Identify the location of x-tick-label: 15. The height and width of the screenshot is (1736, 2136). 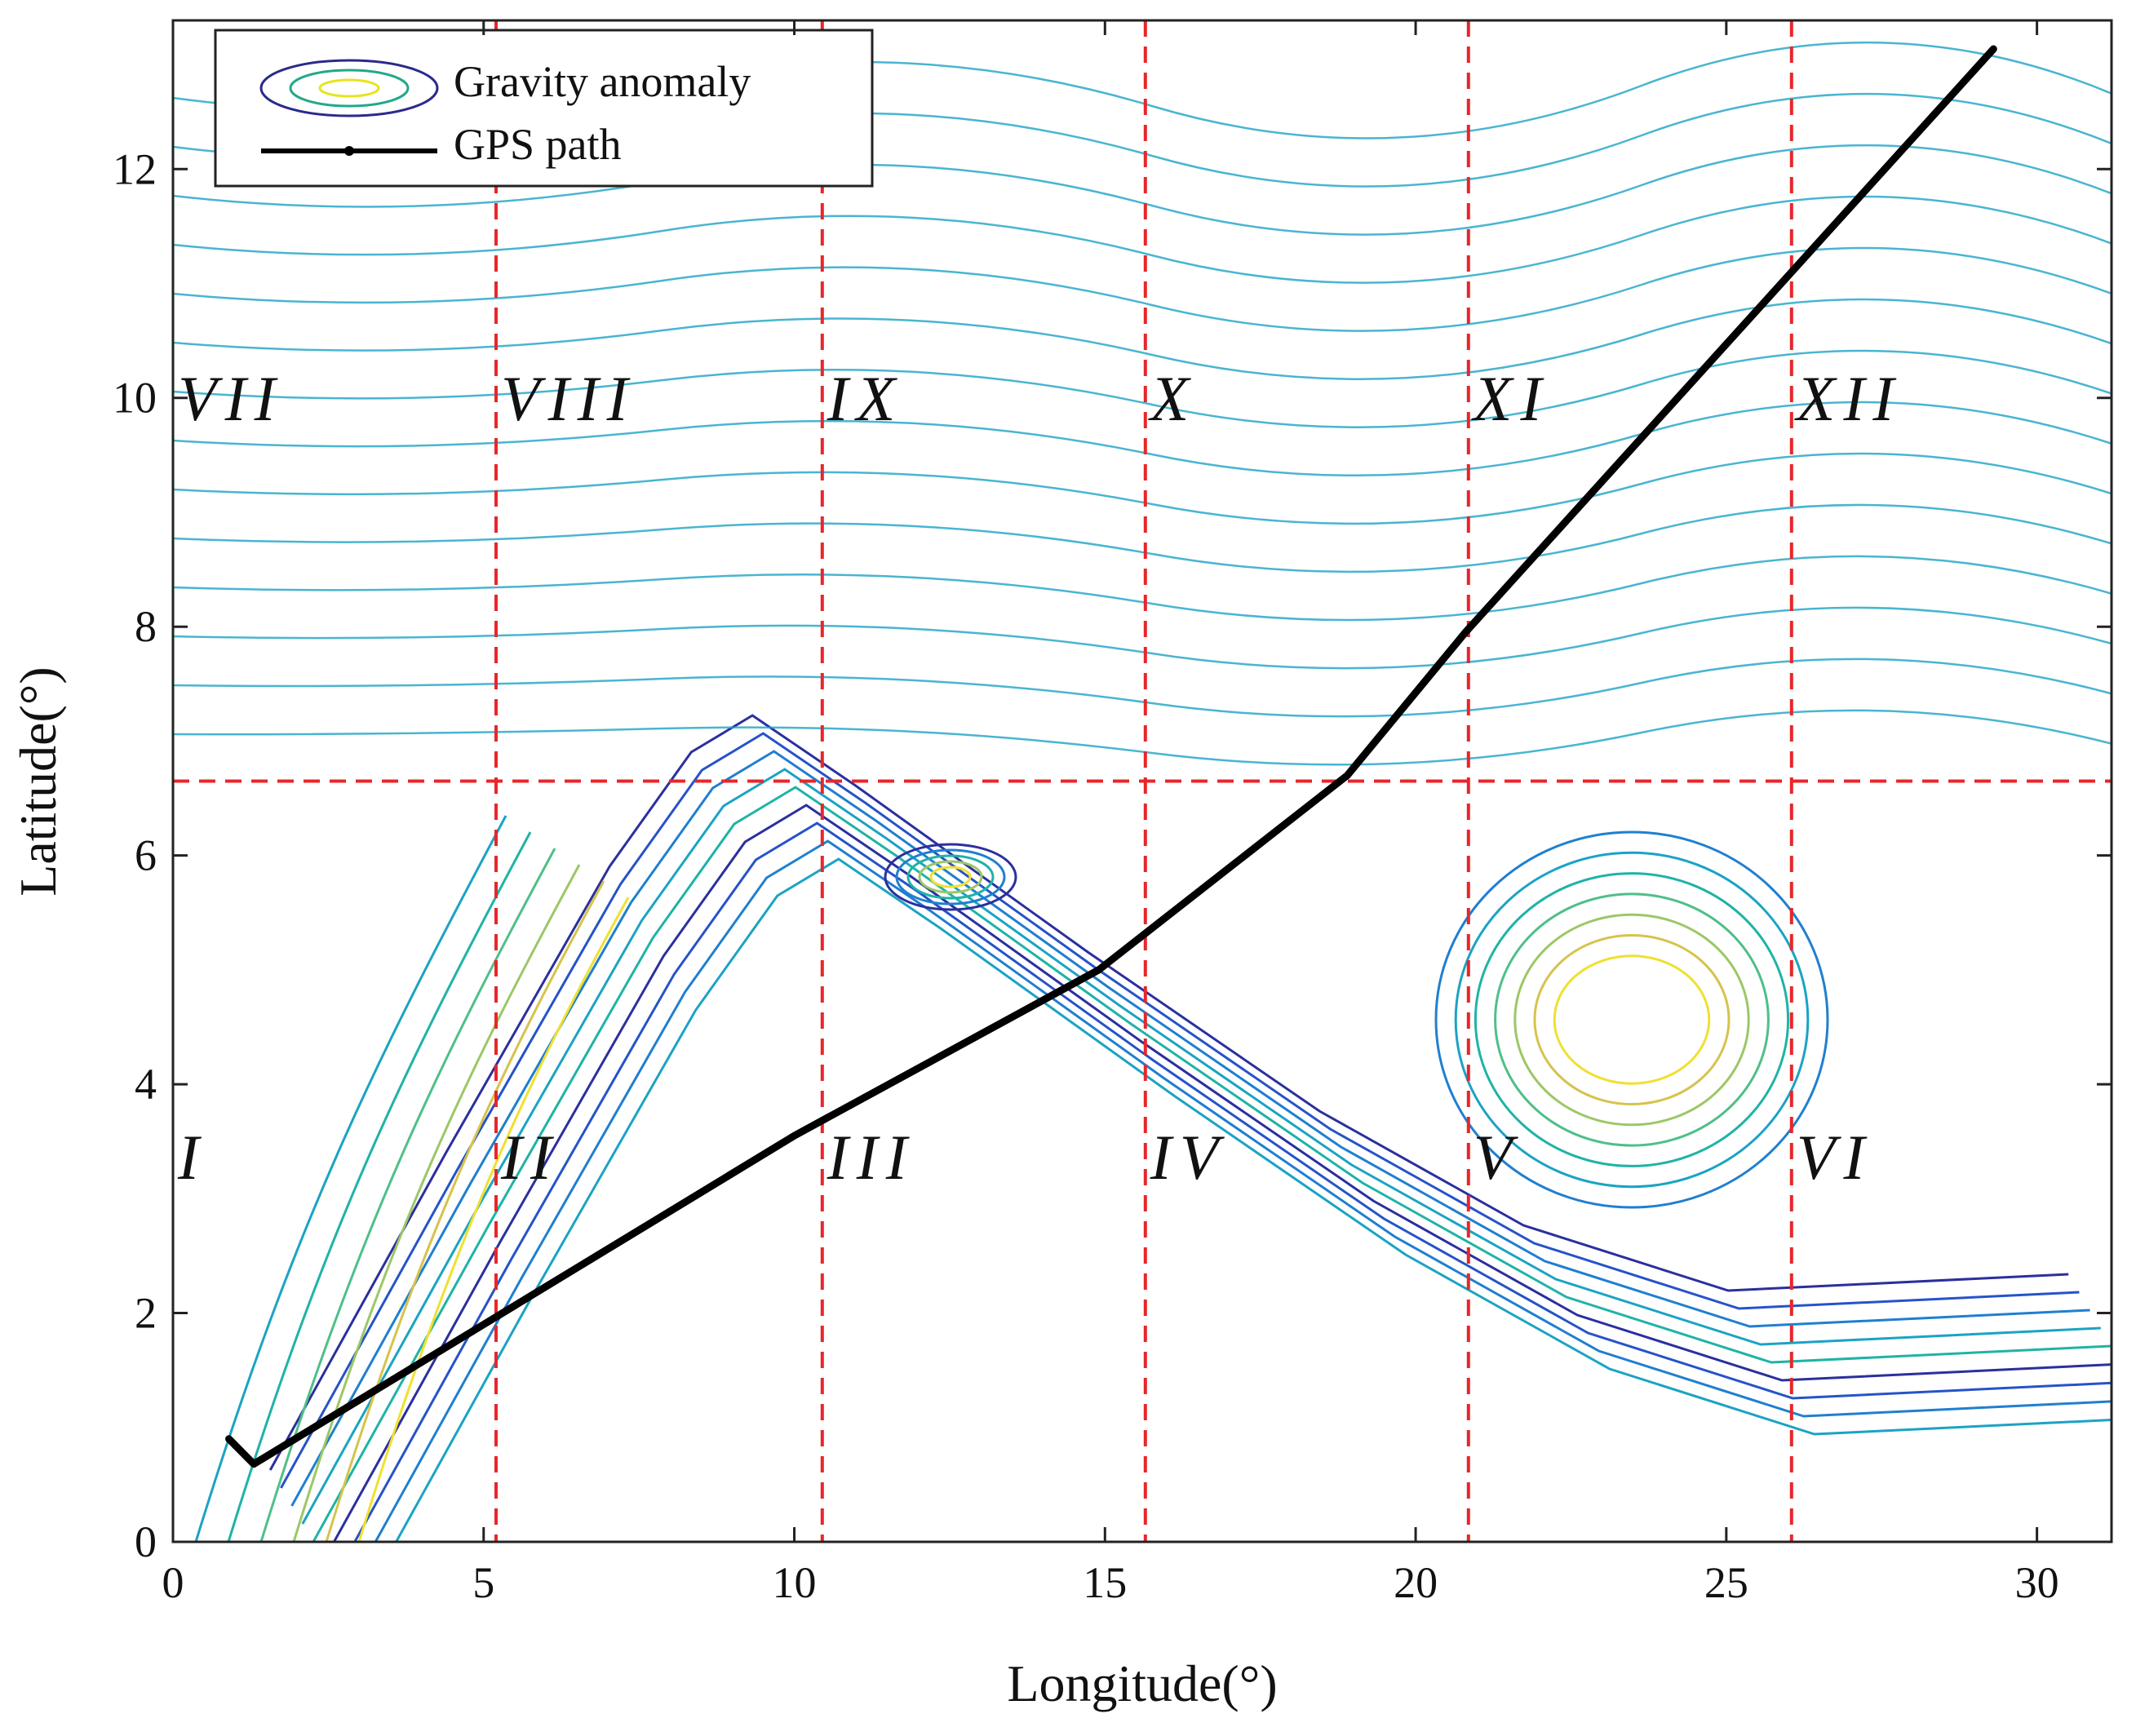
(1105, 1582).